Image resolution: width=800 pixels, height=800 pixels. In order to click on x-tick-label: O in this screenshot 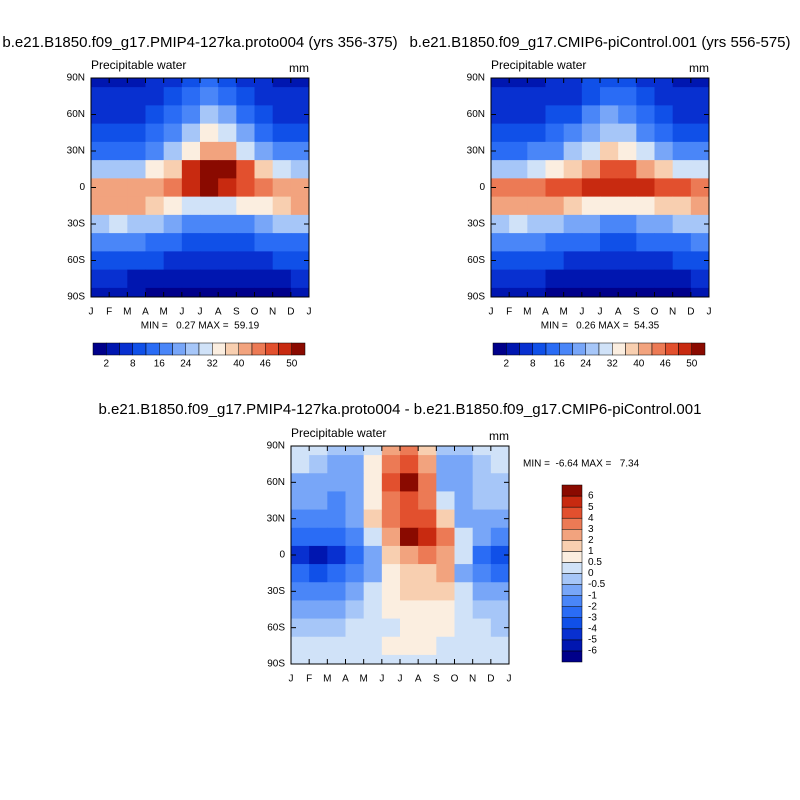, I will do `click(455, 679)`.